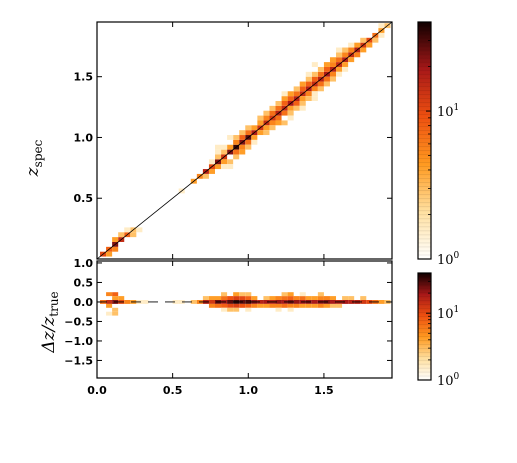 This screenshot has height=463, width=517. Describe the element at coordinates (438, 330) in the screenshot. I see `residual-colorbar: 10⁰ 10¹` at that location.